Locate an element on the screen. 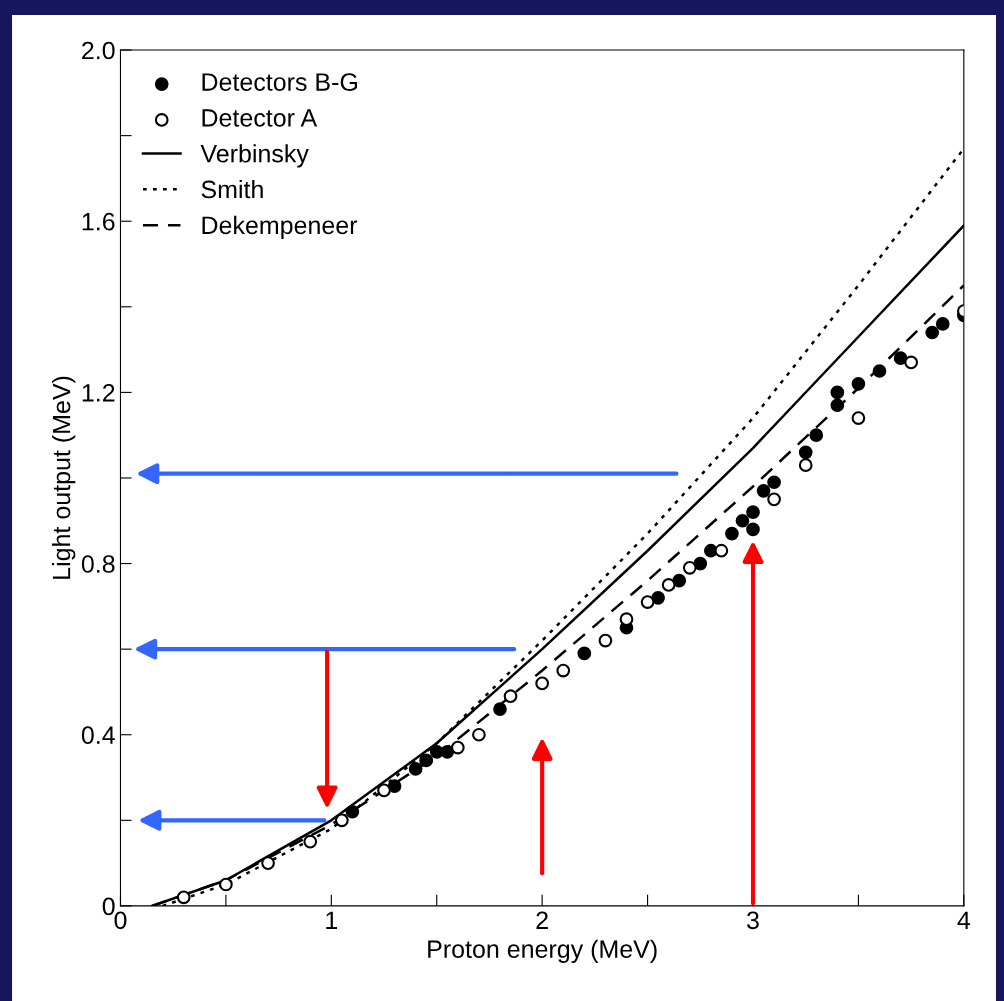 This screenshot has width=1004, height=1001. x-tick-label: 1 is located at coordinates (332, 920).